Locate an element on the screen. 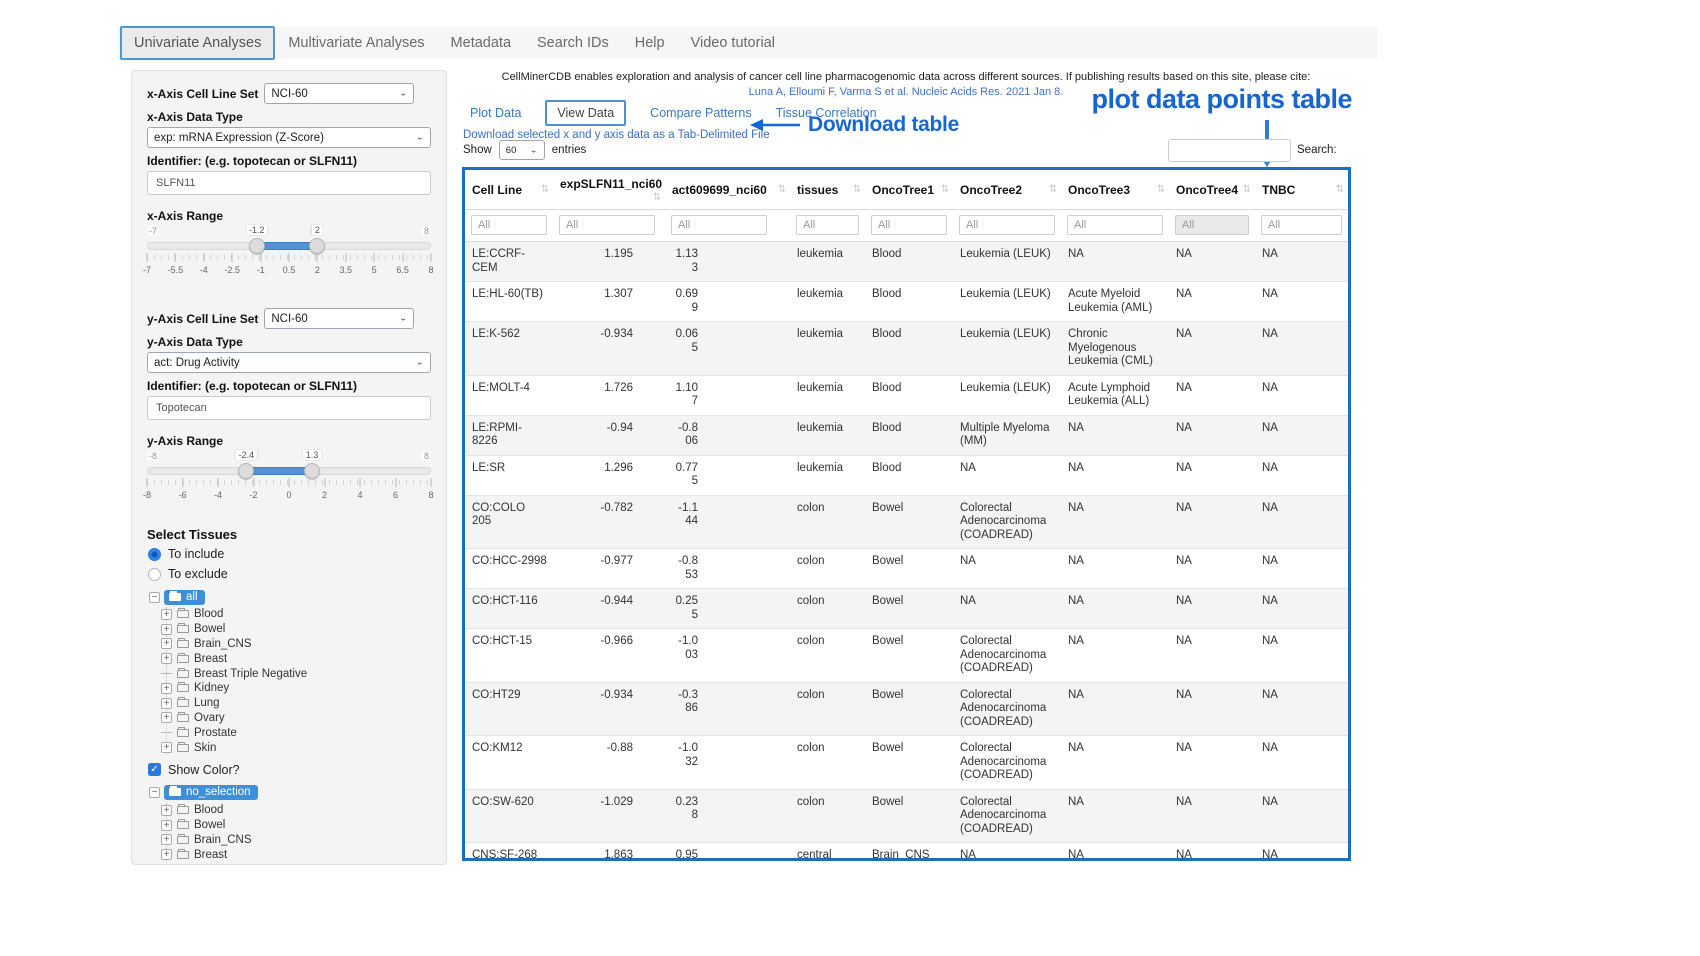  column-header-act609699-nci60: act609699_nci60 ⇅ is located at coordinates (727, 190).